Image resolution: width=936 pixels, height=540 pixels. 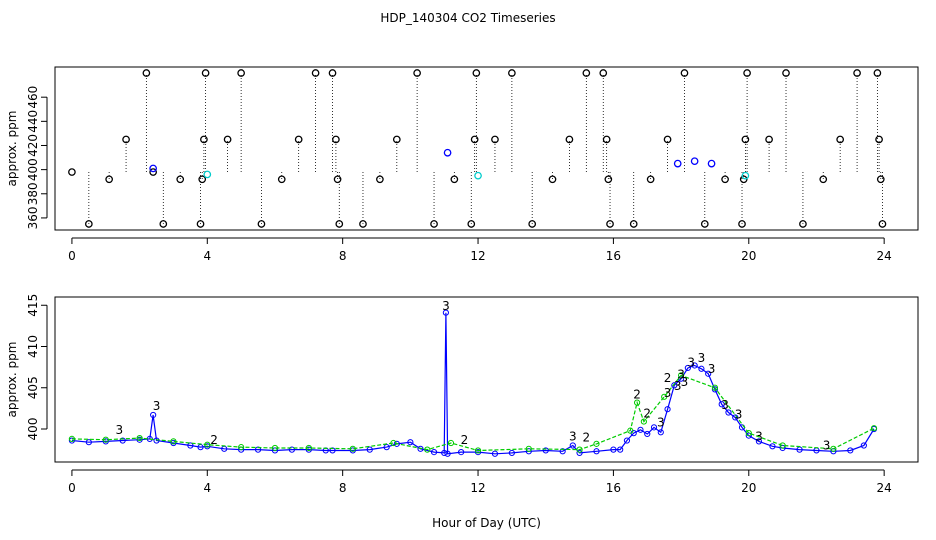 What do you see at coordinates (33, 387) in the screenshot?
I see `y-tick-label: 405` at bounding box center [33, 387].